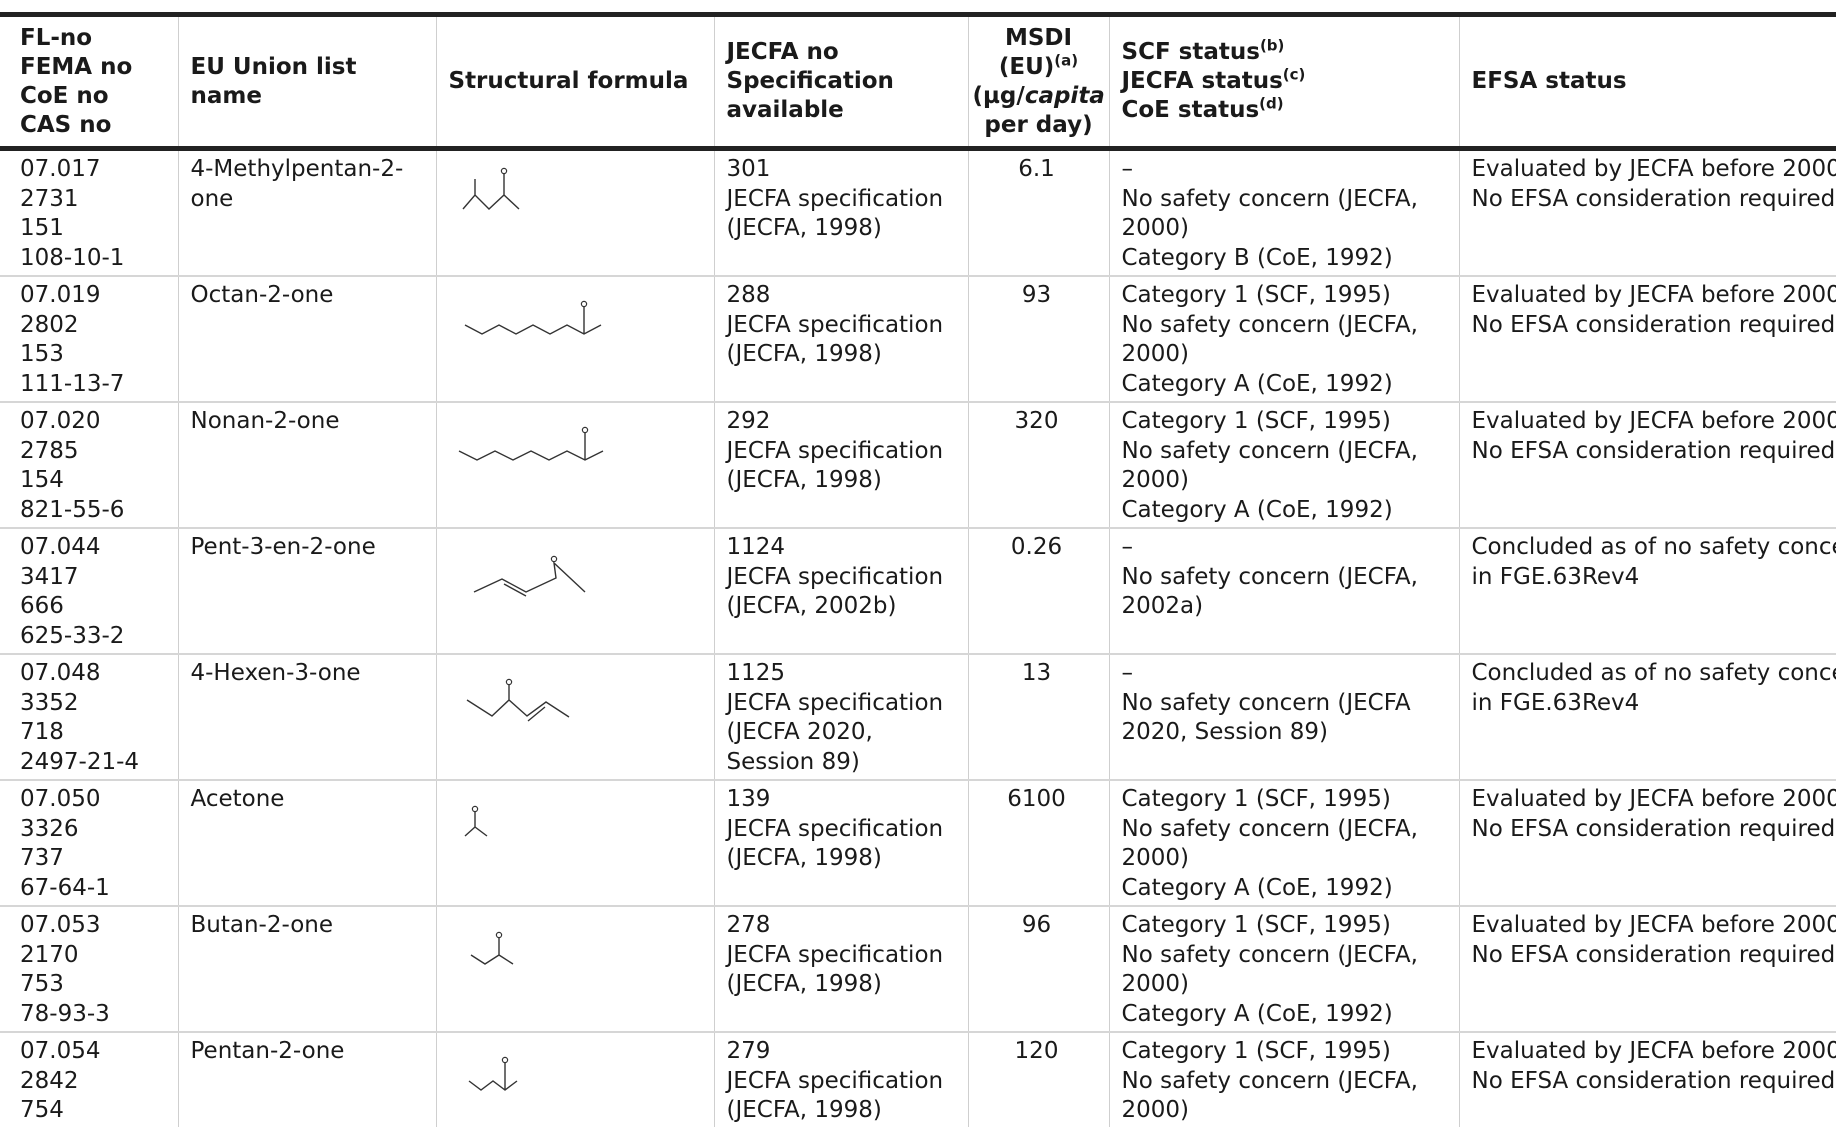 The image size is (1836, 1127). What do you see at coordinates (840, 84) in the screenshot?
I see `header-jecfa-specification: JECFA no Specification available` at bounding box center [840, 84].